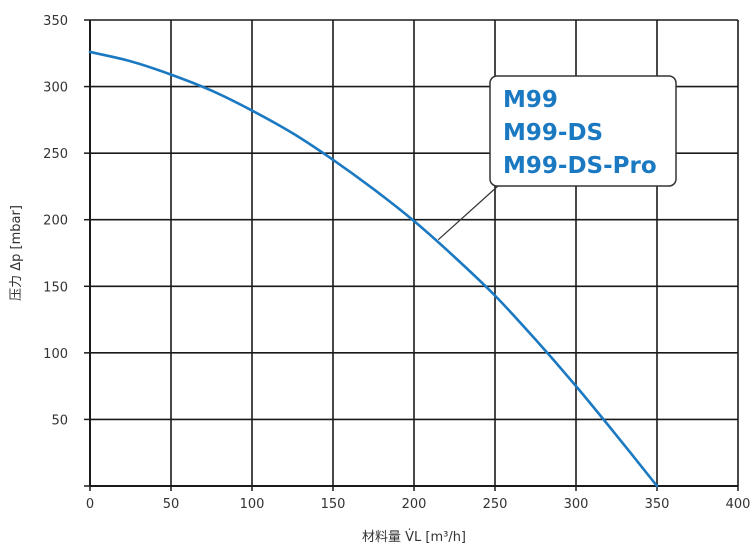 The image size is (753, 547). What do you see at coordinates (553, 133) in the screenshot?
I see `callout-label-1: M99-DS` at bounding box center [553, 133].